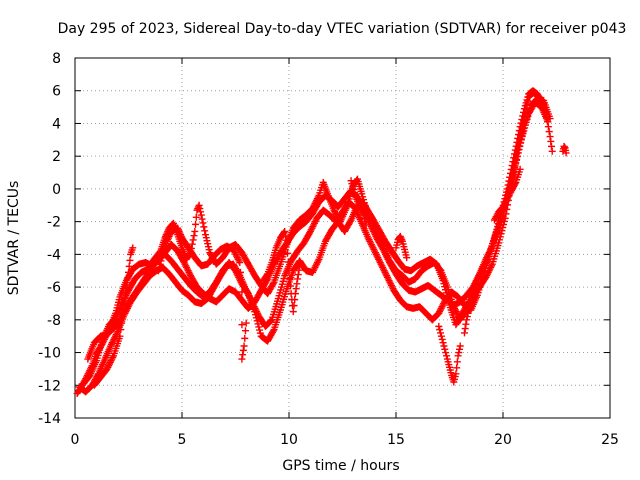 The width and height of the screenshot is (640, 480). Describe the element at coordinates (54, 255) in the screenshot. I see `y-tick-label: -4` at that location.